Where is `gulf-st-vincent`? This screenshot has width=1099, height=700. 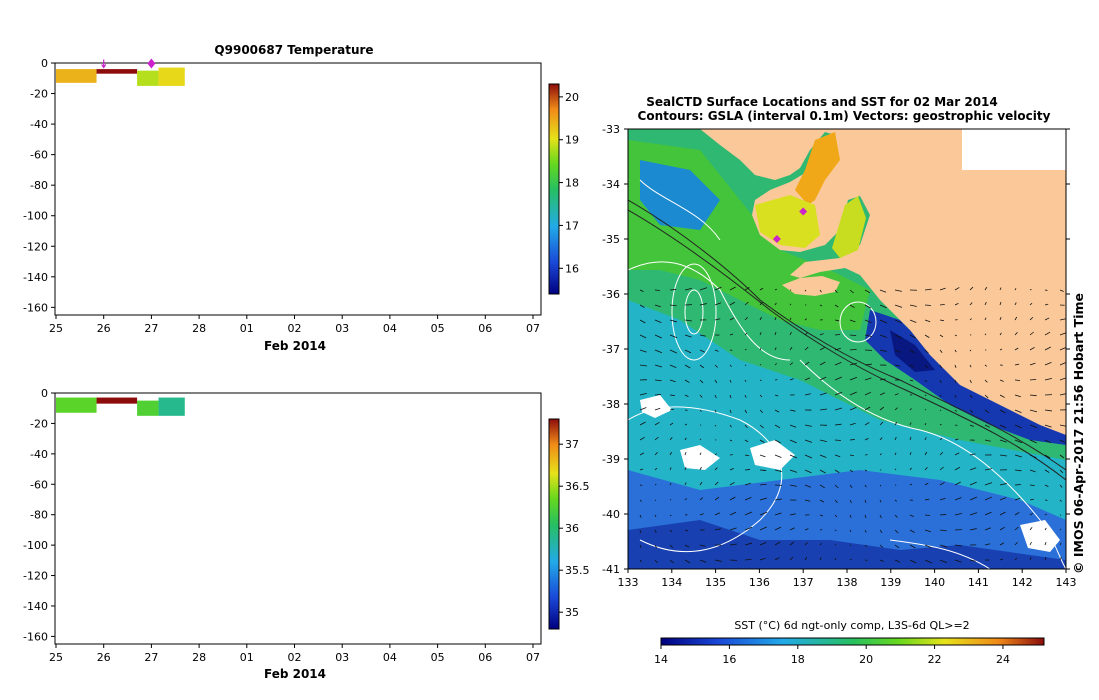 gulf-st-vincent is located at coordinates (849, 227).